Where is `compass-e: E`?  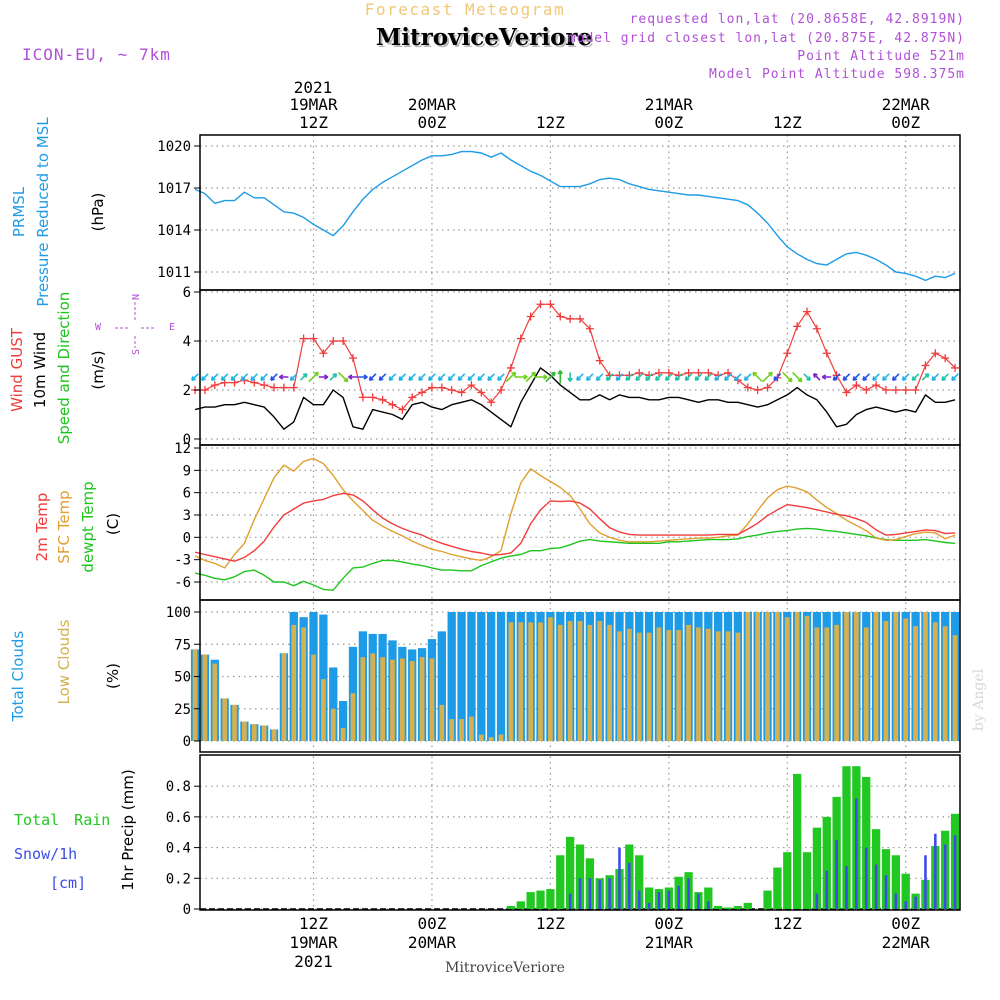 compass-e: E is located at coordinates (172, 327).